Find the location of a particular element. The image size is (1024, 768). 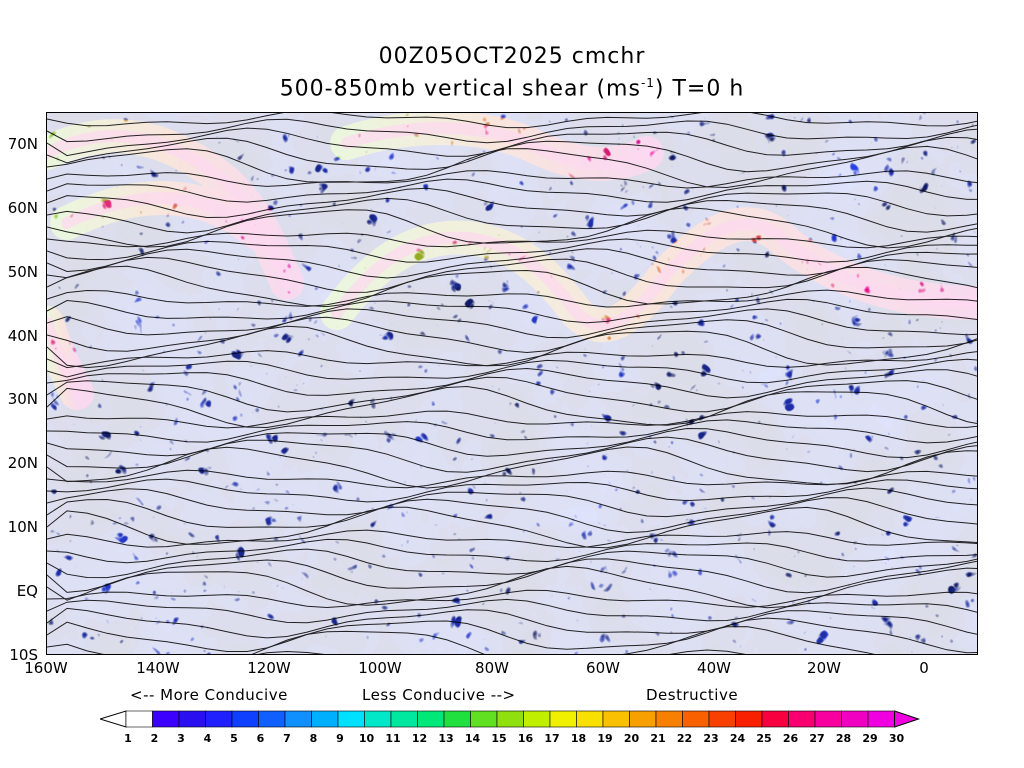

lon-label: 160W is located at coordinates (46, 668).